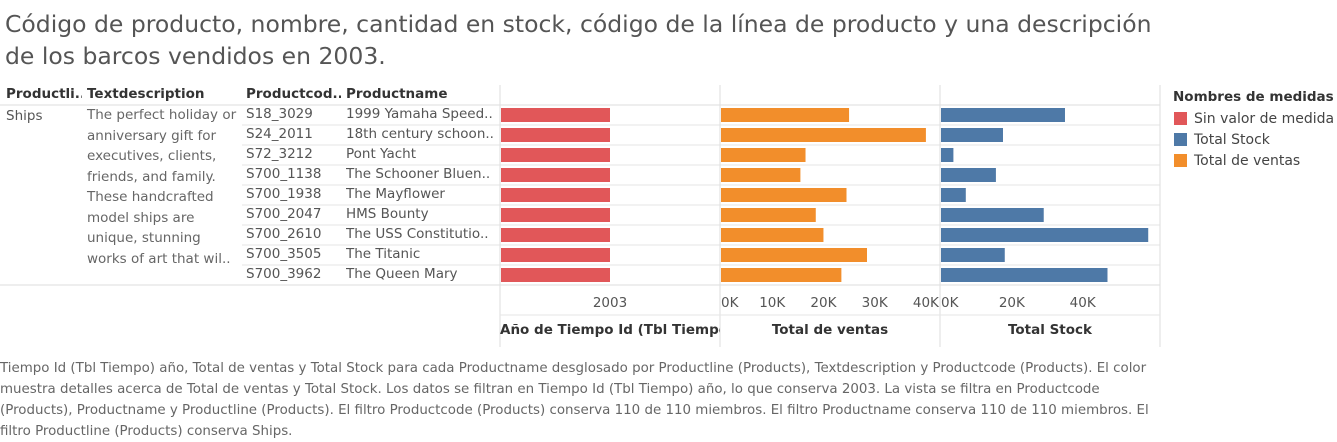 Image resolution: width=1337 pixels, height=442 pixels. I want to click on legend-title: Nombres de medidas, so click(1253, 97).